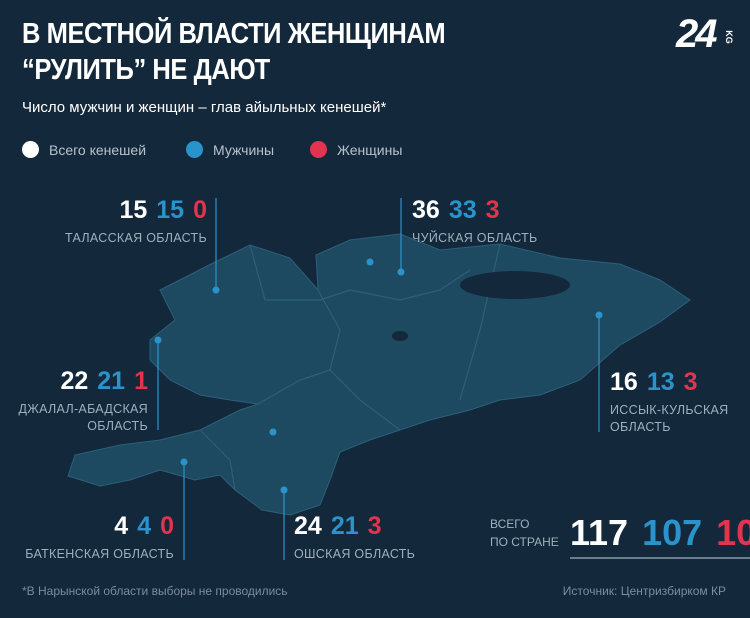 The width and height of the screenshot is (750, 618). Describe the element at coordinates (660, 558) in the screenshot. I see `divider` at that location.